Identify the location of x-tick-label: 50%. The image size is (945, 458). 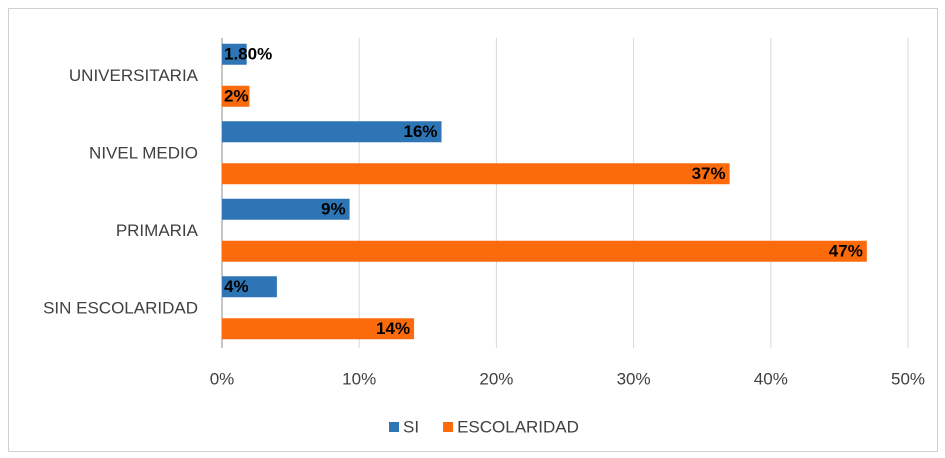
(908, 378).